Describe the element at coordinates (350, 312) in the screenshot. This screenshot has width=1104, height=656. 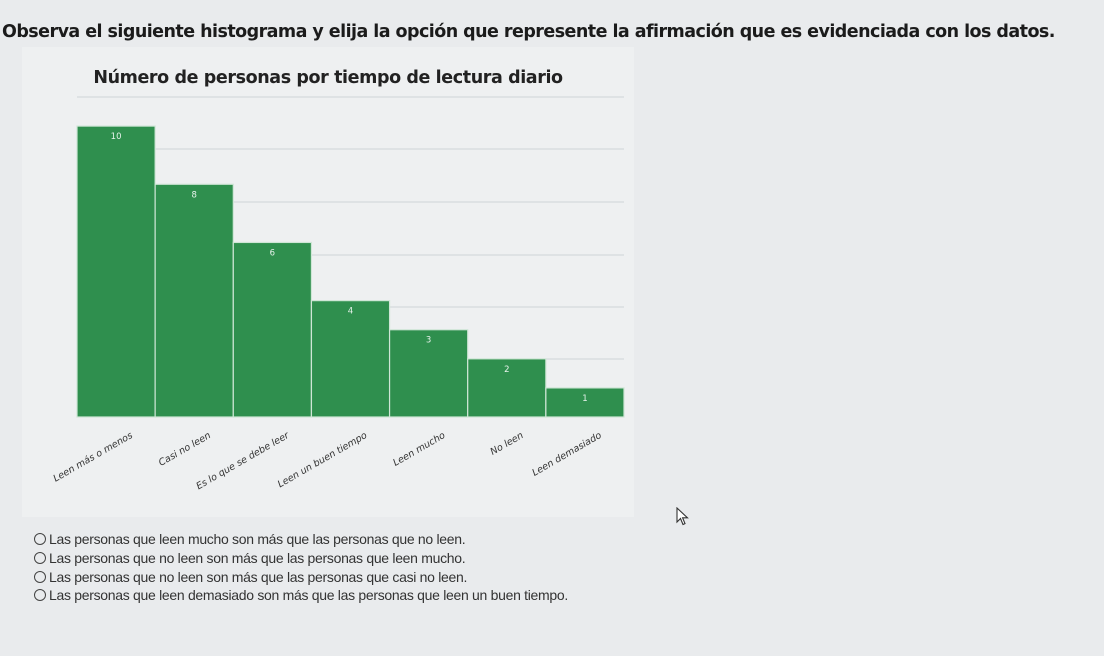
I see `data-label: 4` at that location.